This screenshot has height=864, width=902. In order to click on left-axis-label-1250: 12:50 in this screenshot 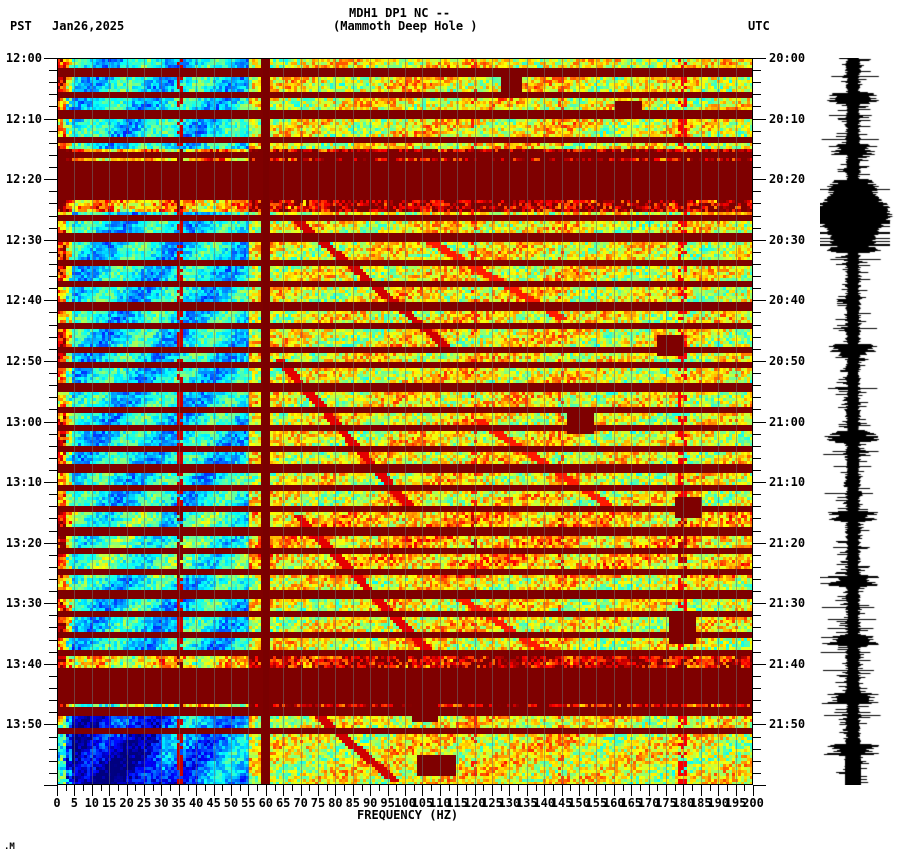, I will do `click(23, 360)`.